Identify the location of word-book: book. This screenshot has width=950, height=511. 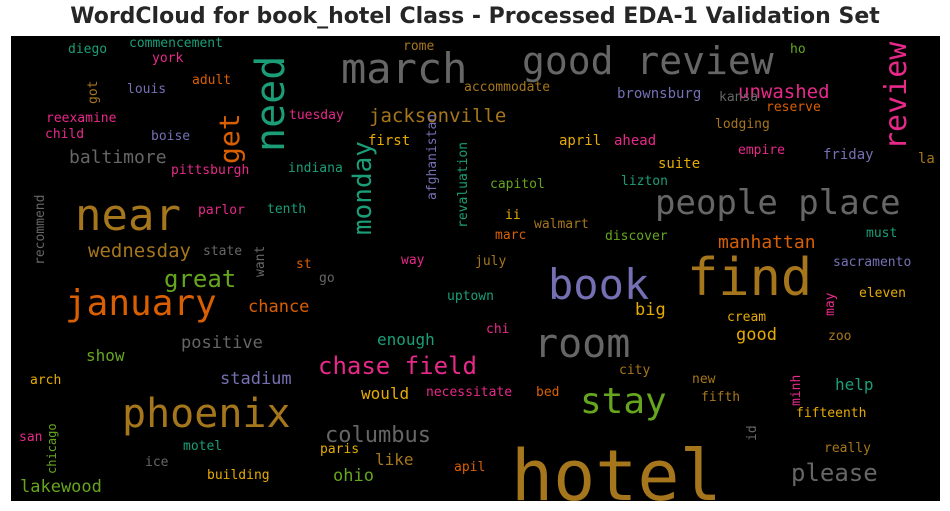
(599, 284).